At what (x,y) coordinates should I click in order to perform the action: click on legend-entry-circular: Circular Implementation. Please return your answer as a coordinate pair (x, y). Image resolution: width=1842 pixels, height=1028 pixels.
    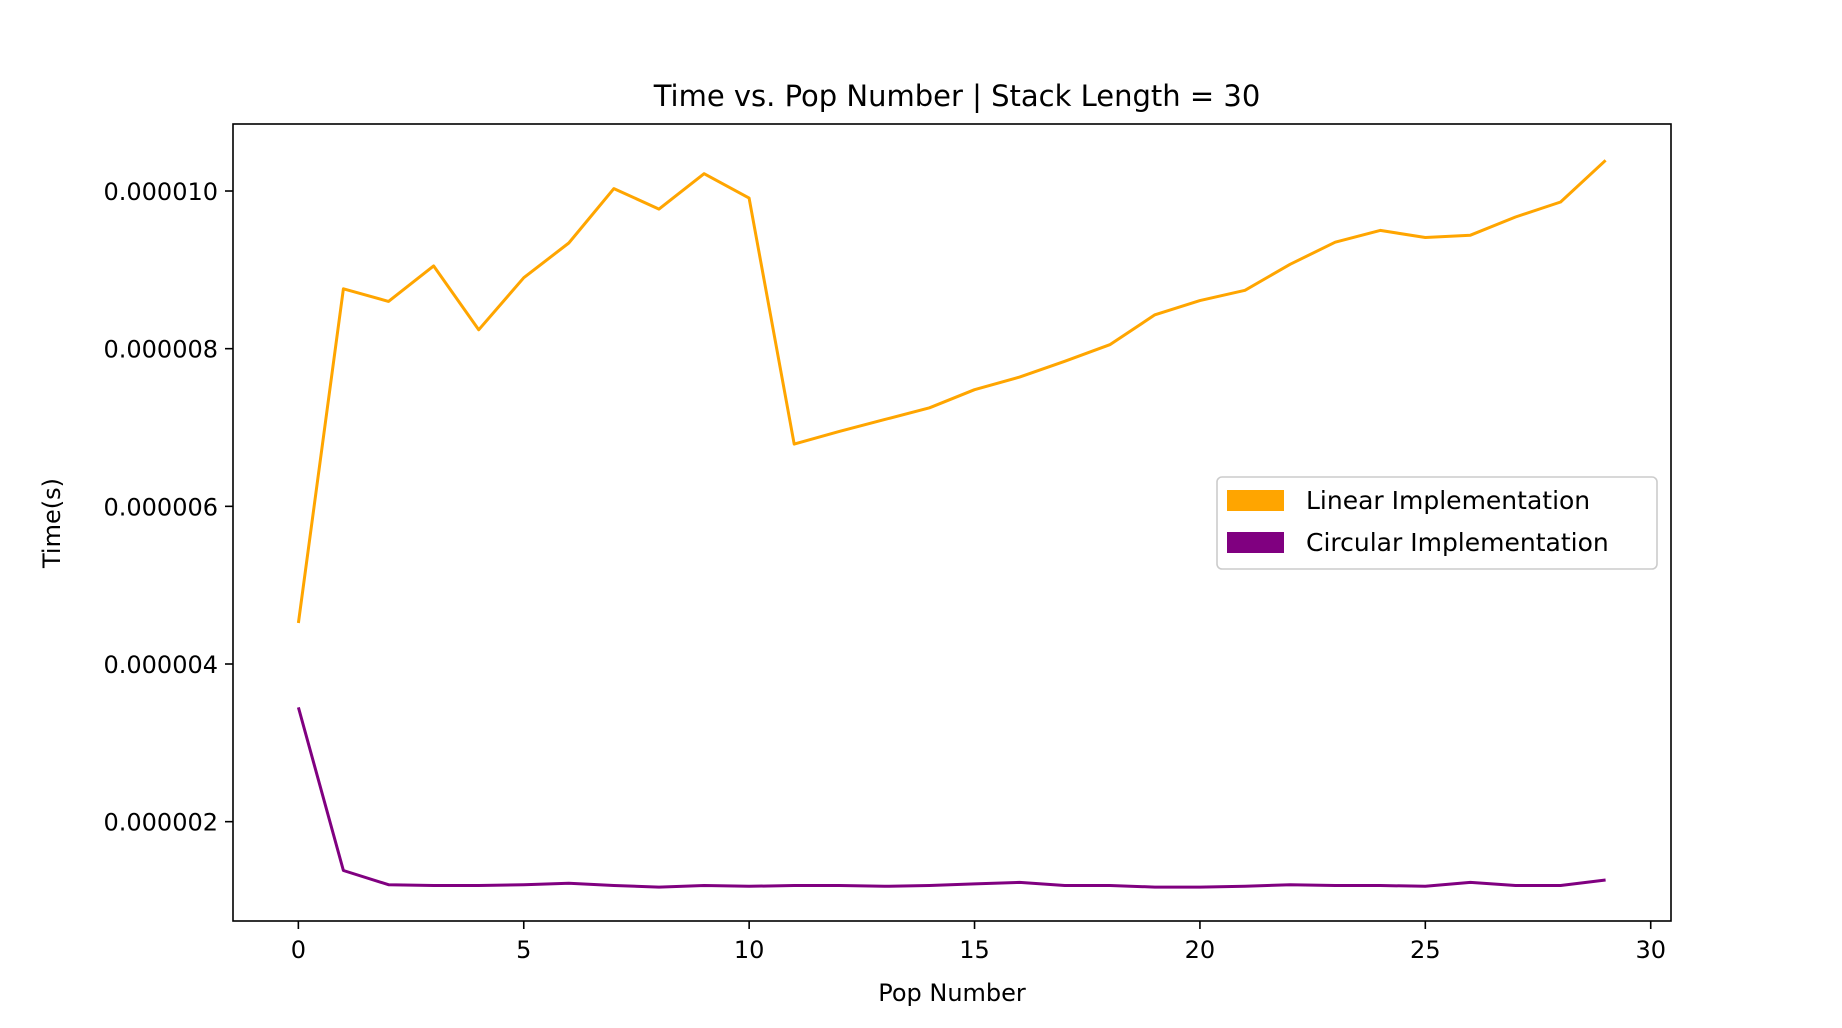
    Looking at the image, I should click on (1418, 542).